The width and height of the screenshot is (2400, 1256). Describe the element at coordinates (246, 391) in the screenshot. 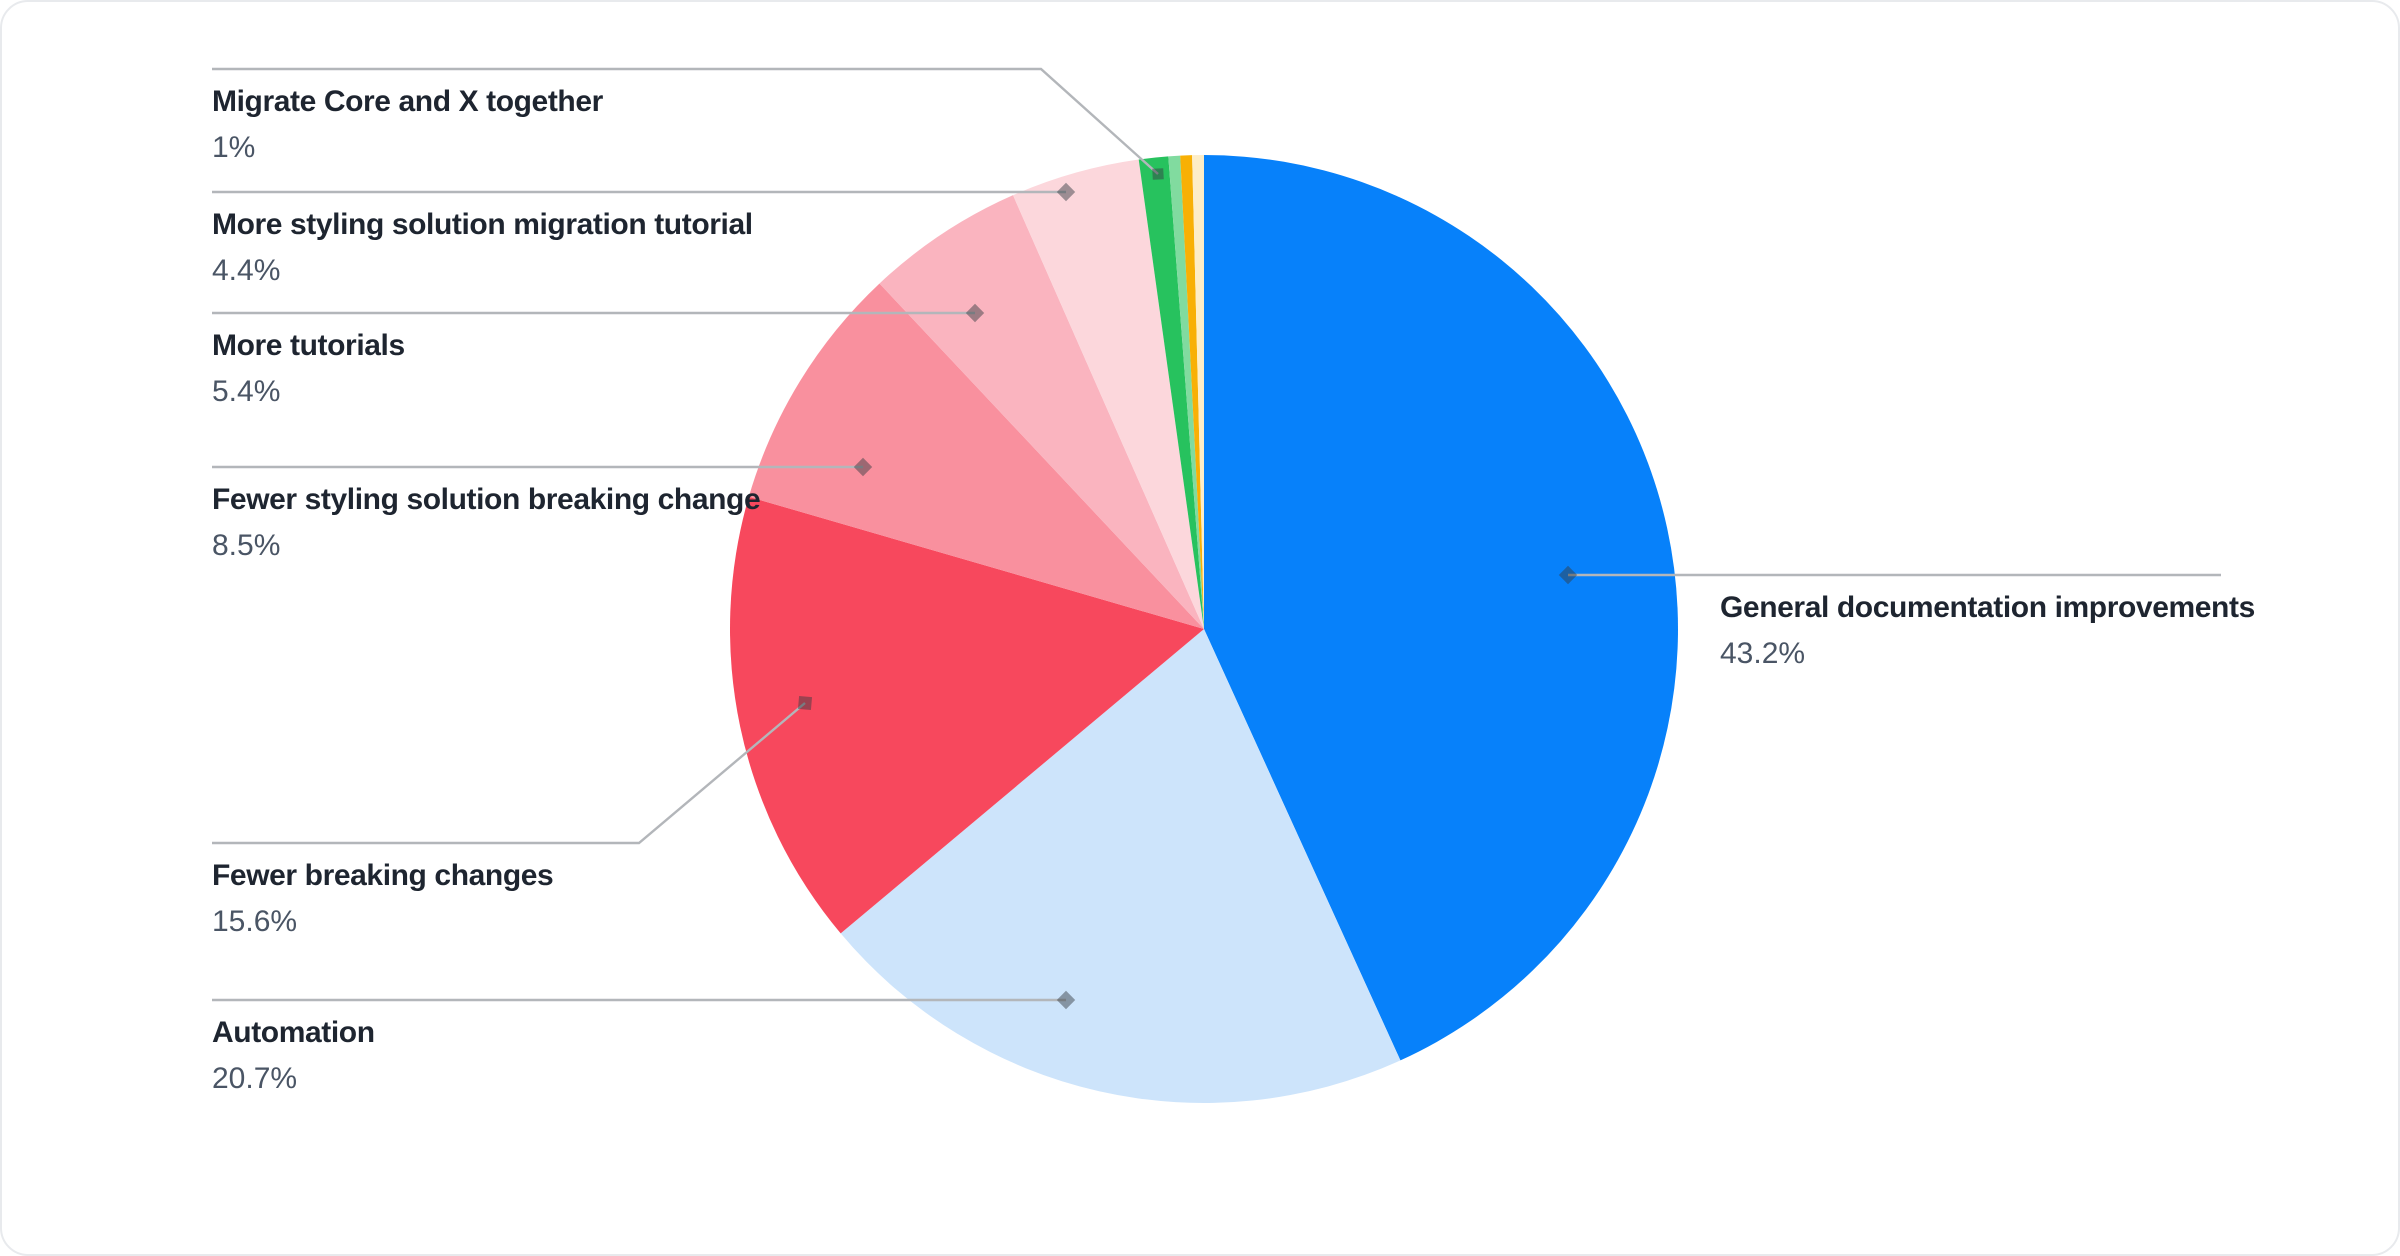

I see `callout-percent: 5.4%` at that location.